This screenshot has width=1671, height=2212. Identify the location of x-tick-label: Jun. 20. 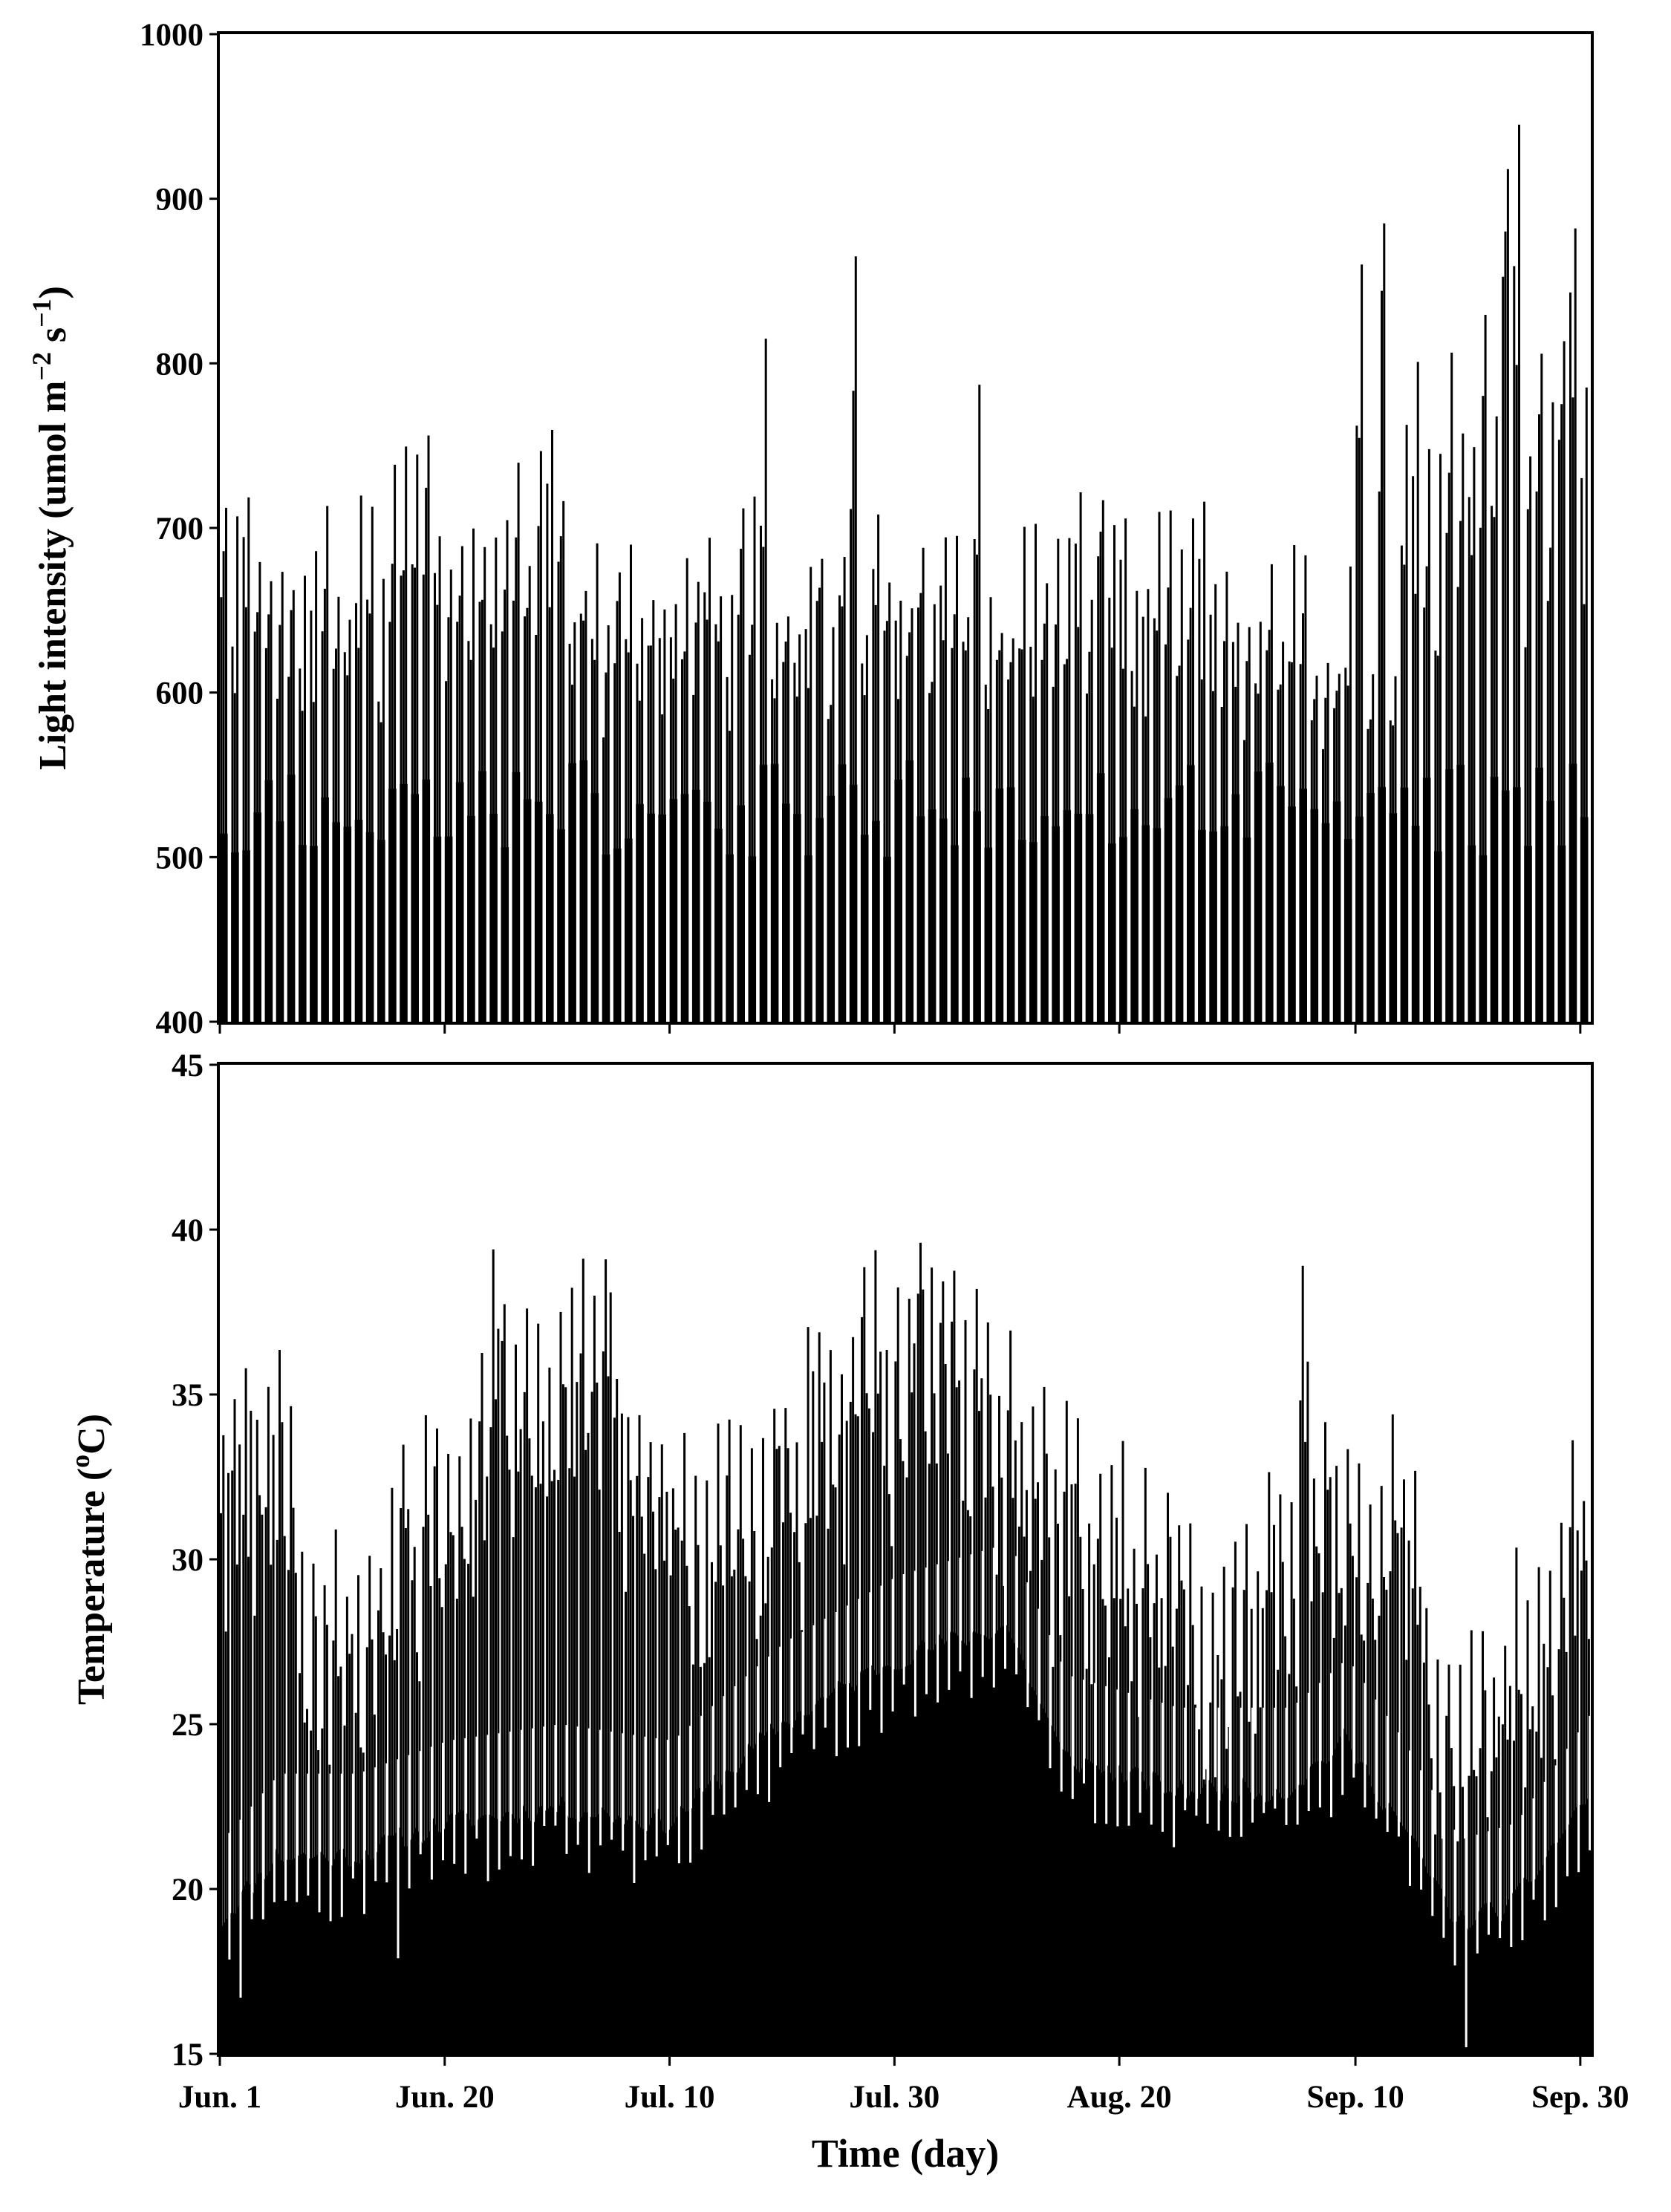
(445, 2097).